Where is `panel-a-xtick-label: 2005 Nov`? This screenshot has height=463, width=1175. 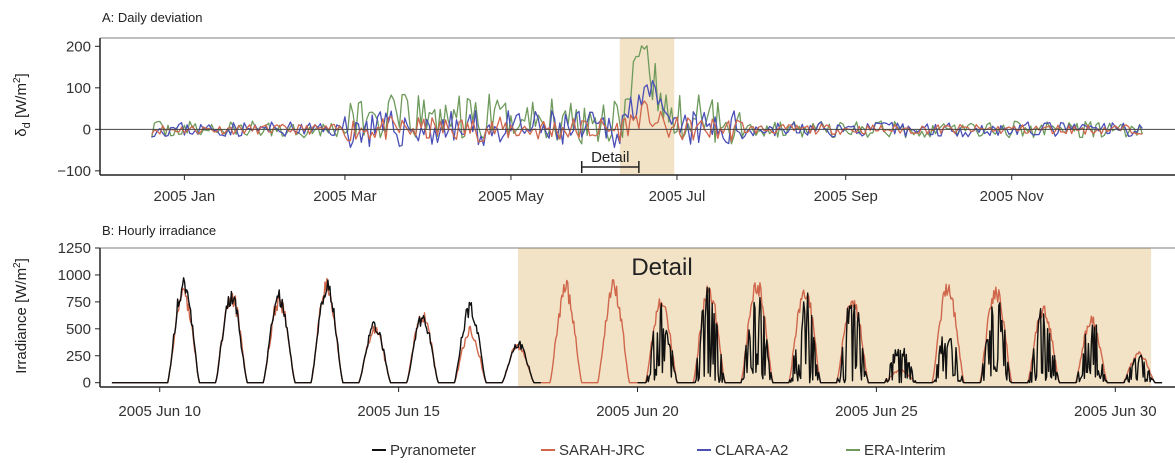 panel-a-xtick-label: 2005 Nov is located at coordinates (1012, 196).